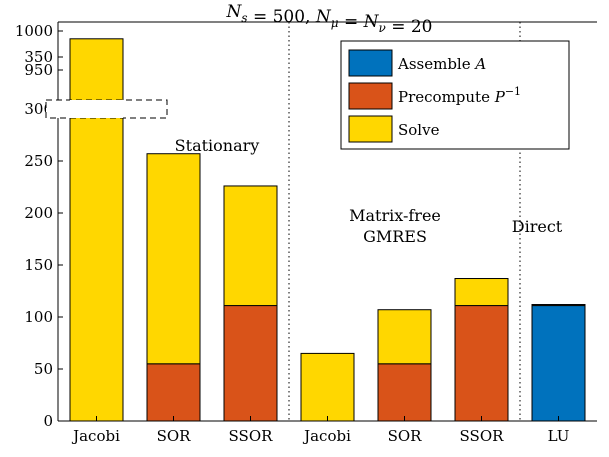  I want to click on y-tick-label: 250, so click(38, 161).